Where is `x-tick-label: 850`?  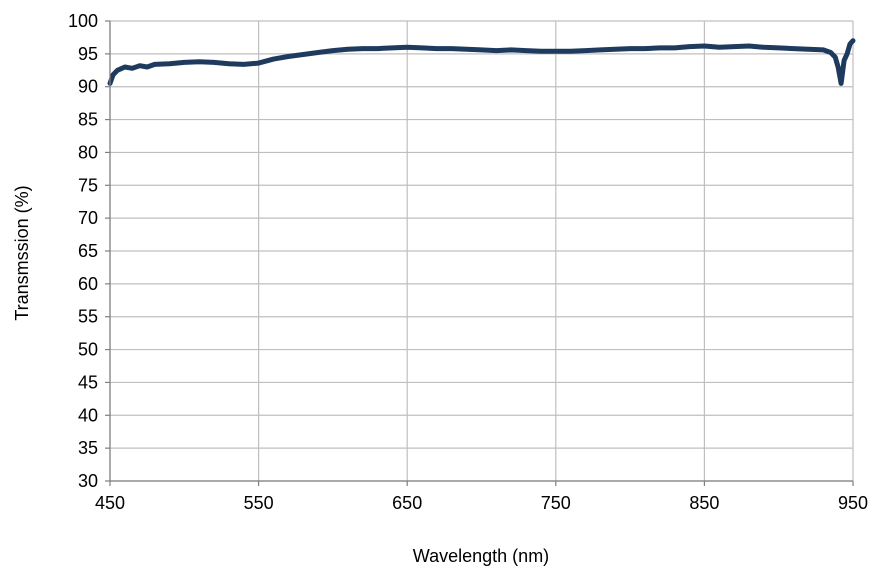
x-tick-label: 850 is located at coordinates (704, 503).